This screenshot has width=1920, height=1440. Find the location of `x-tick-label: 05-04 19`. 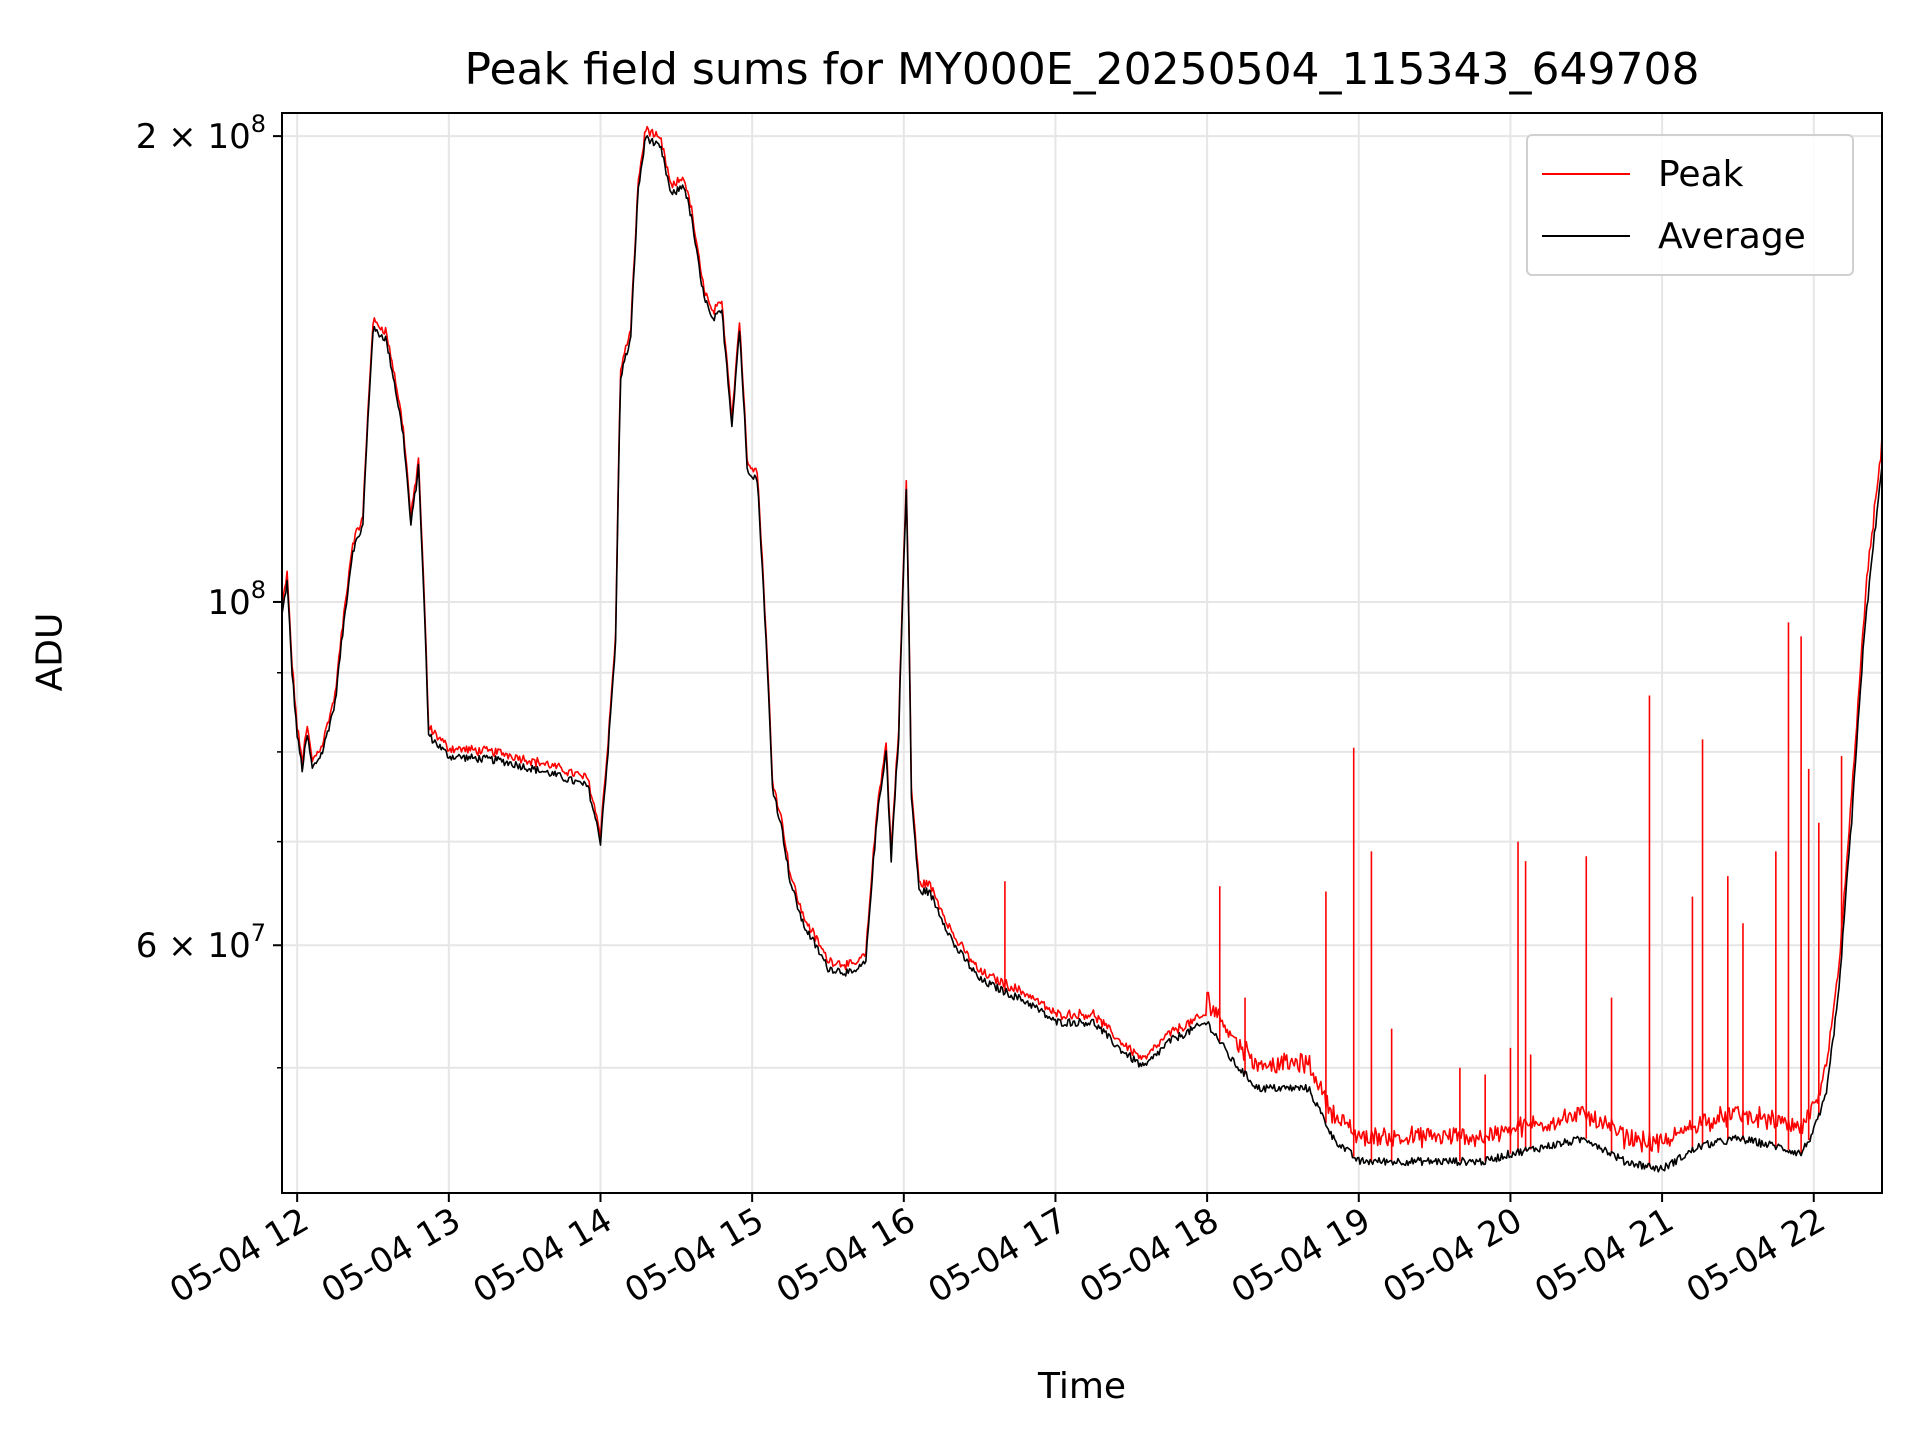

x-tick-label: 05-04 19 is located at coordinates (1301, 1255).